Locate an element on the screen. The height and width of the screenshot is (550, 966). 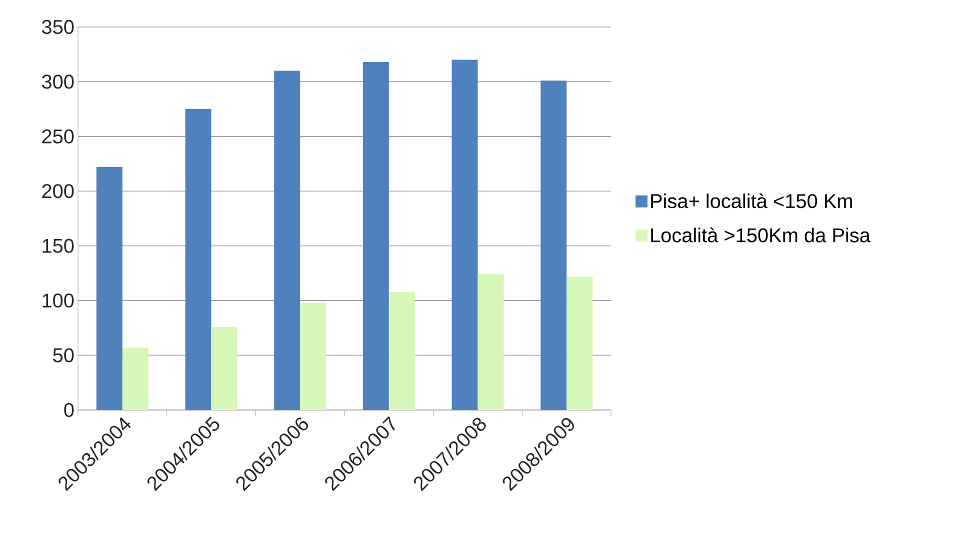
y-tick-label: 150 is located at coordinates (58, 245).